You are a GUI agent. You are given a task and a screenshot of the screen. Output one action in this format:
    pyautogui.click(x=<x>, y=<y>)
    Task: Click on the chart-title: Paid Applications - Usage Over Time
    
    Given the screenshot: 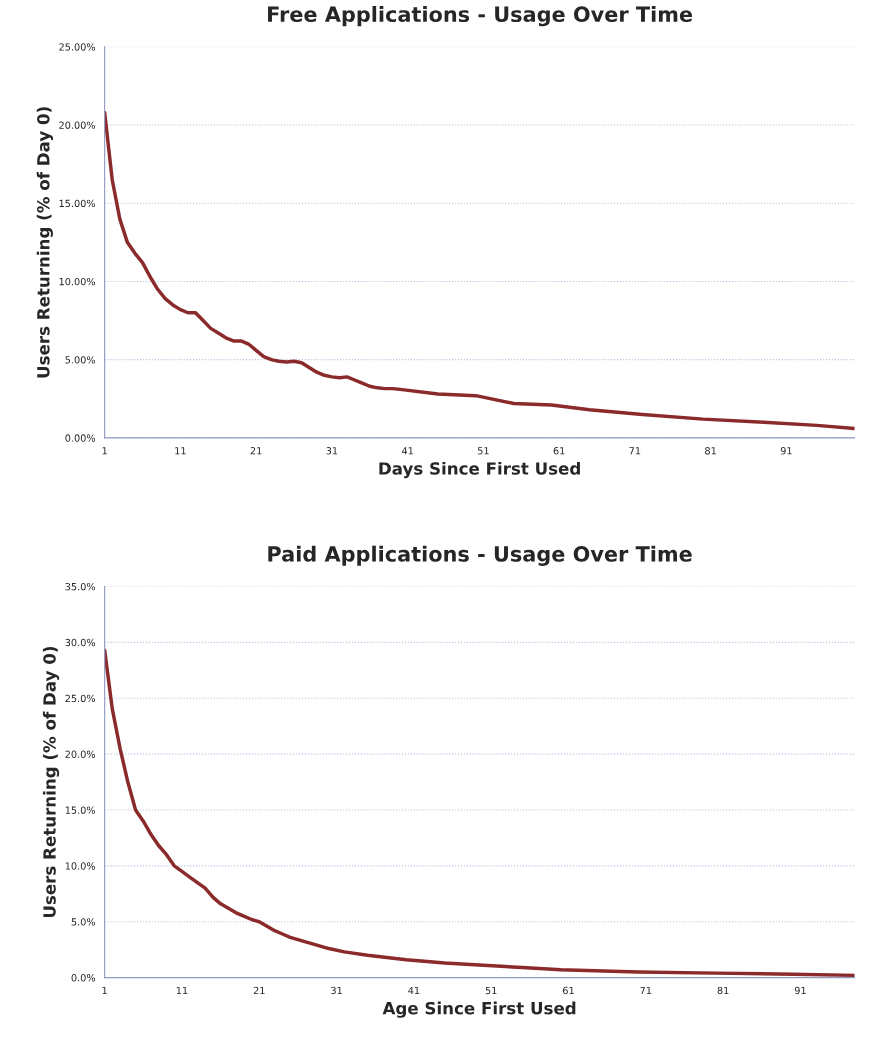 What is the action you would take?
    pyautogui.click(x=480, y=555)
    